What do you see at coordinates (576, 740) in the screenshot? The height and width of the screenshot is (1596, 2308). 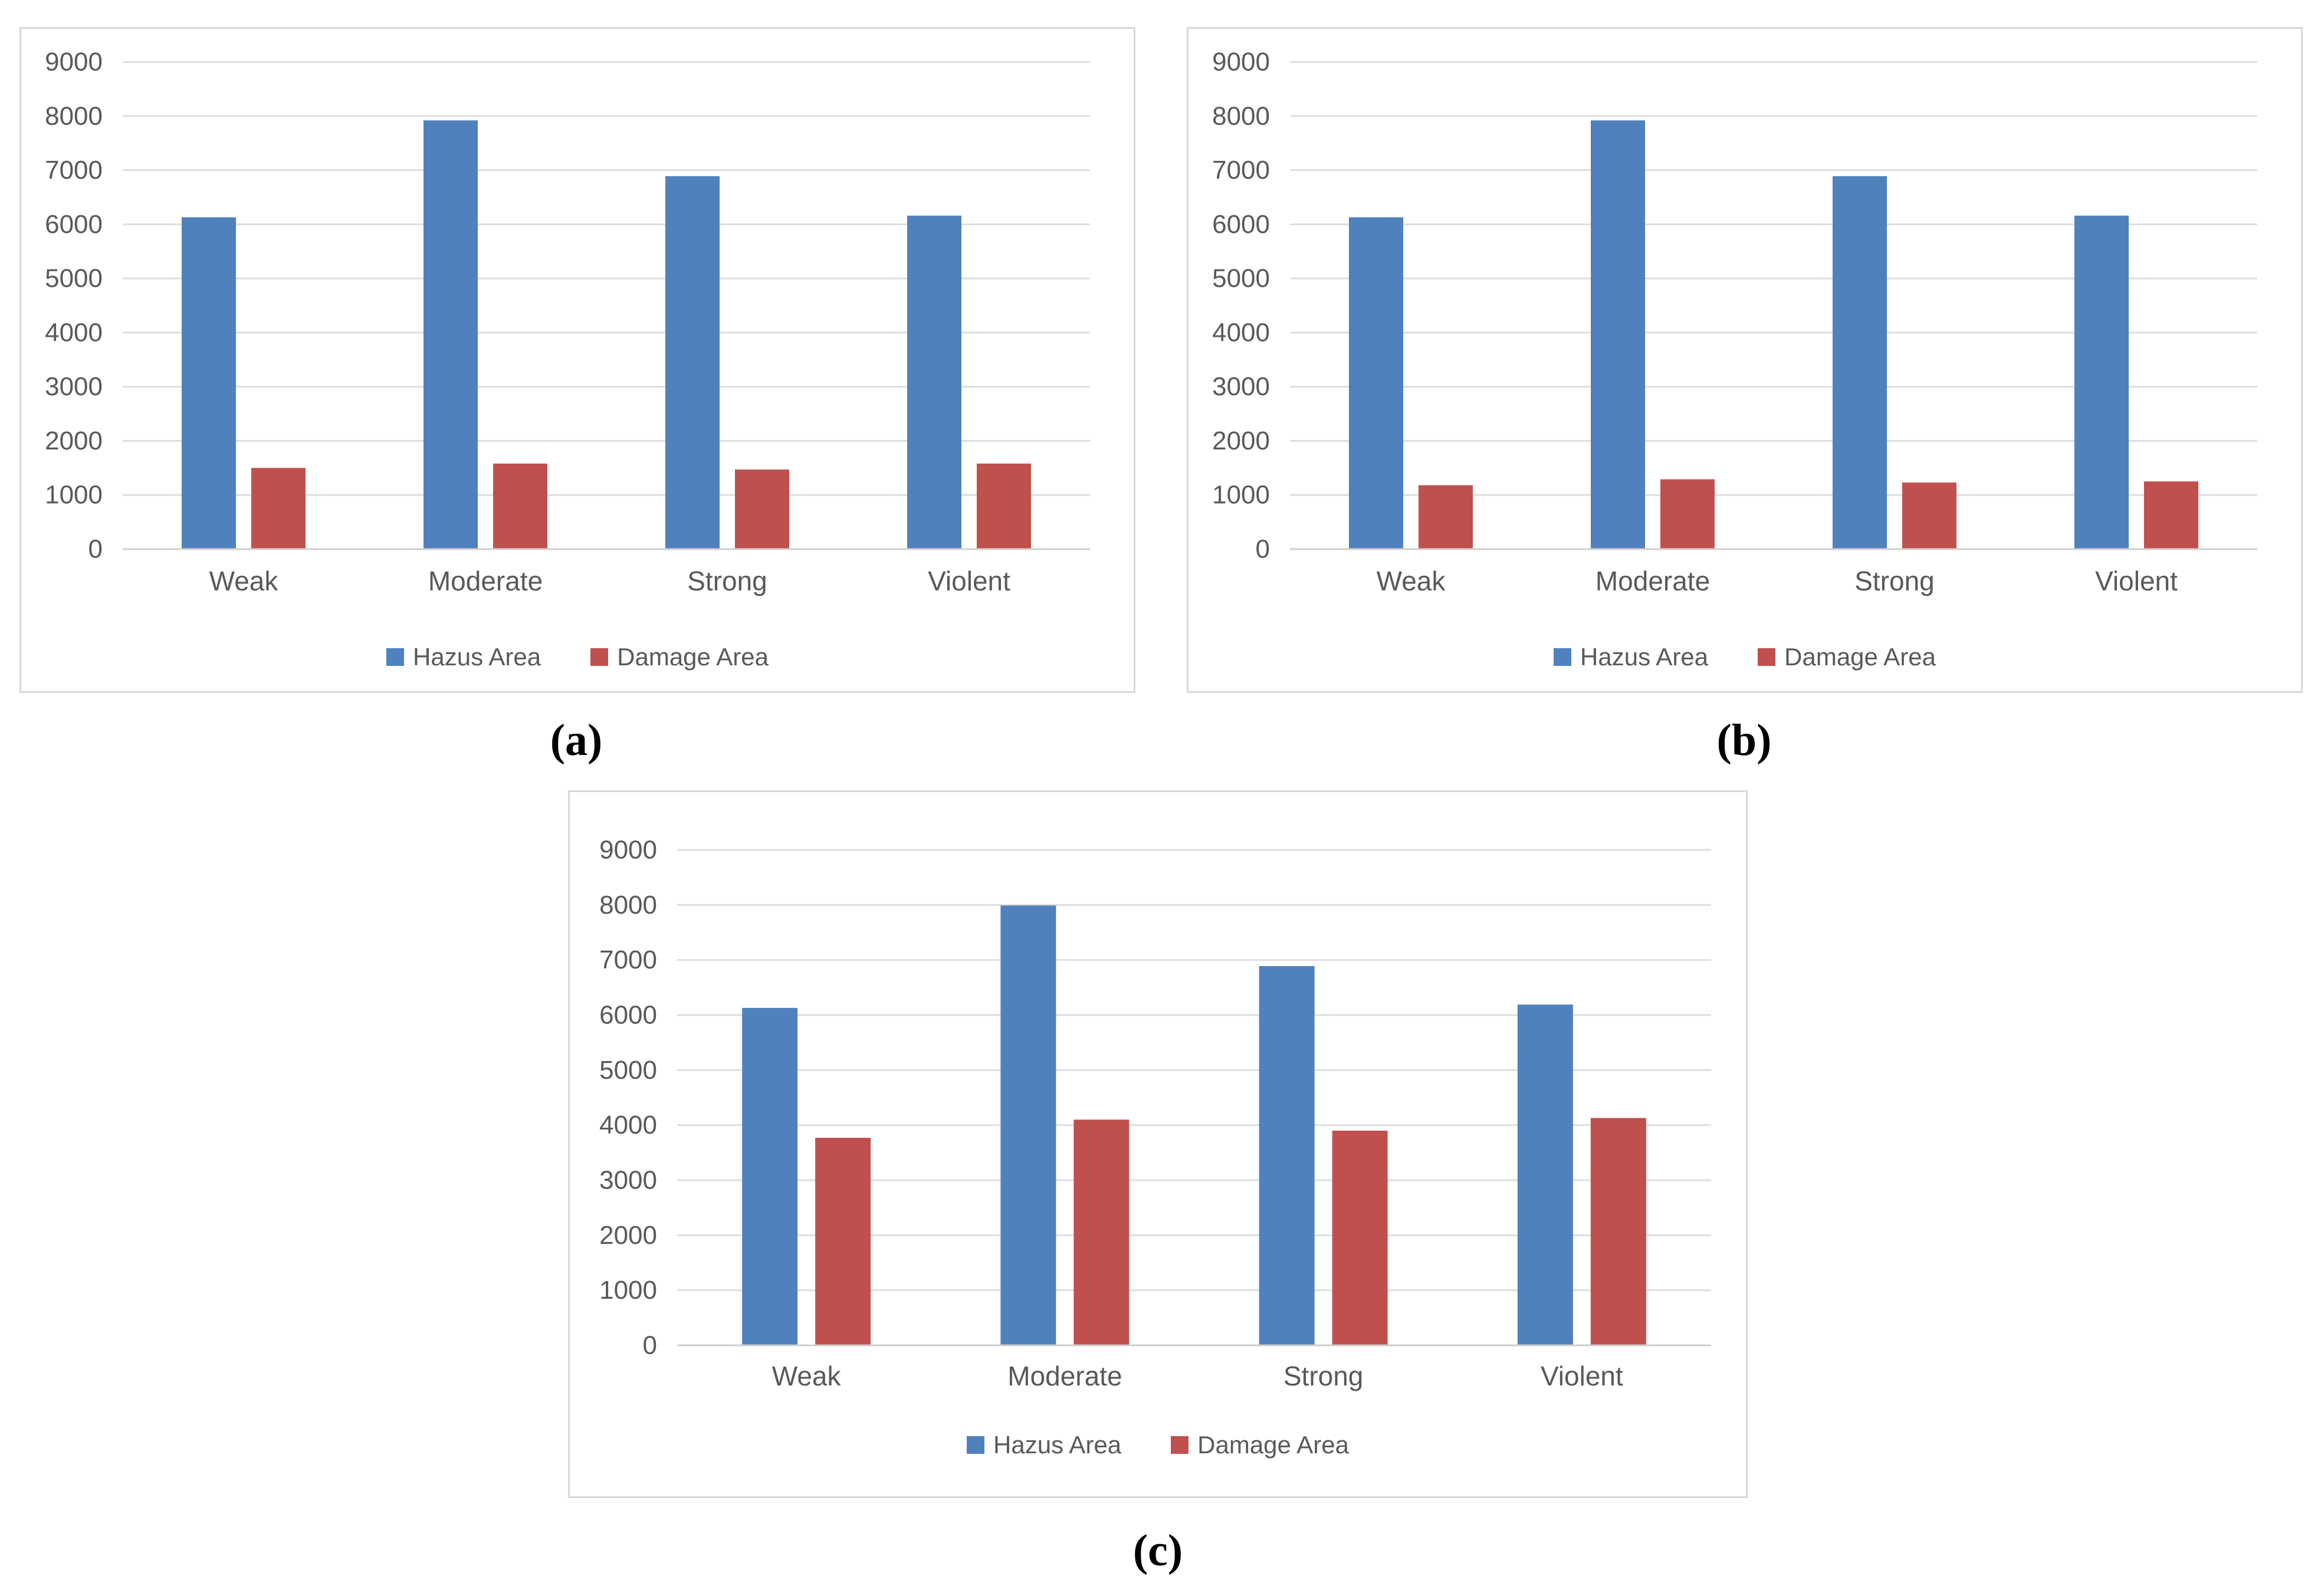 I see `subfigure-caption-a: (a)` at bounding box center [576, 740].